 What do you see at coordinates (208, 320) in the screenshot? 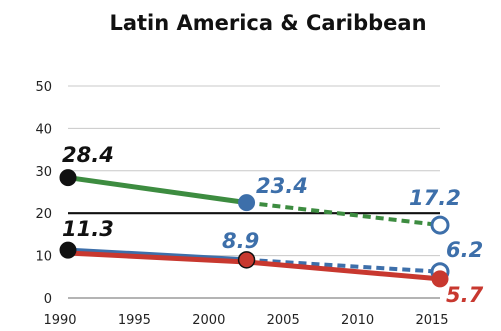
I see `x-tick-label: 2000` at bounding box center [208, 320].